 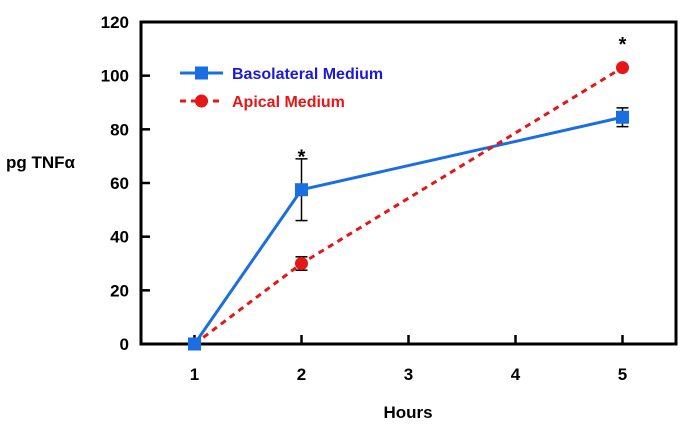 What do you see at coordinates (115, 22) in the screenshot?
I see `y-tick-label: 120` at bounding box center [115, 22].